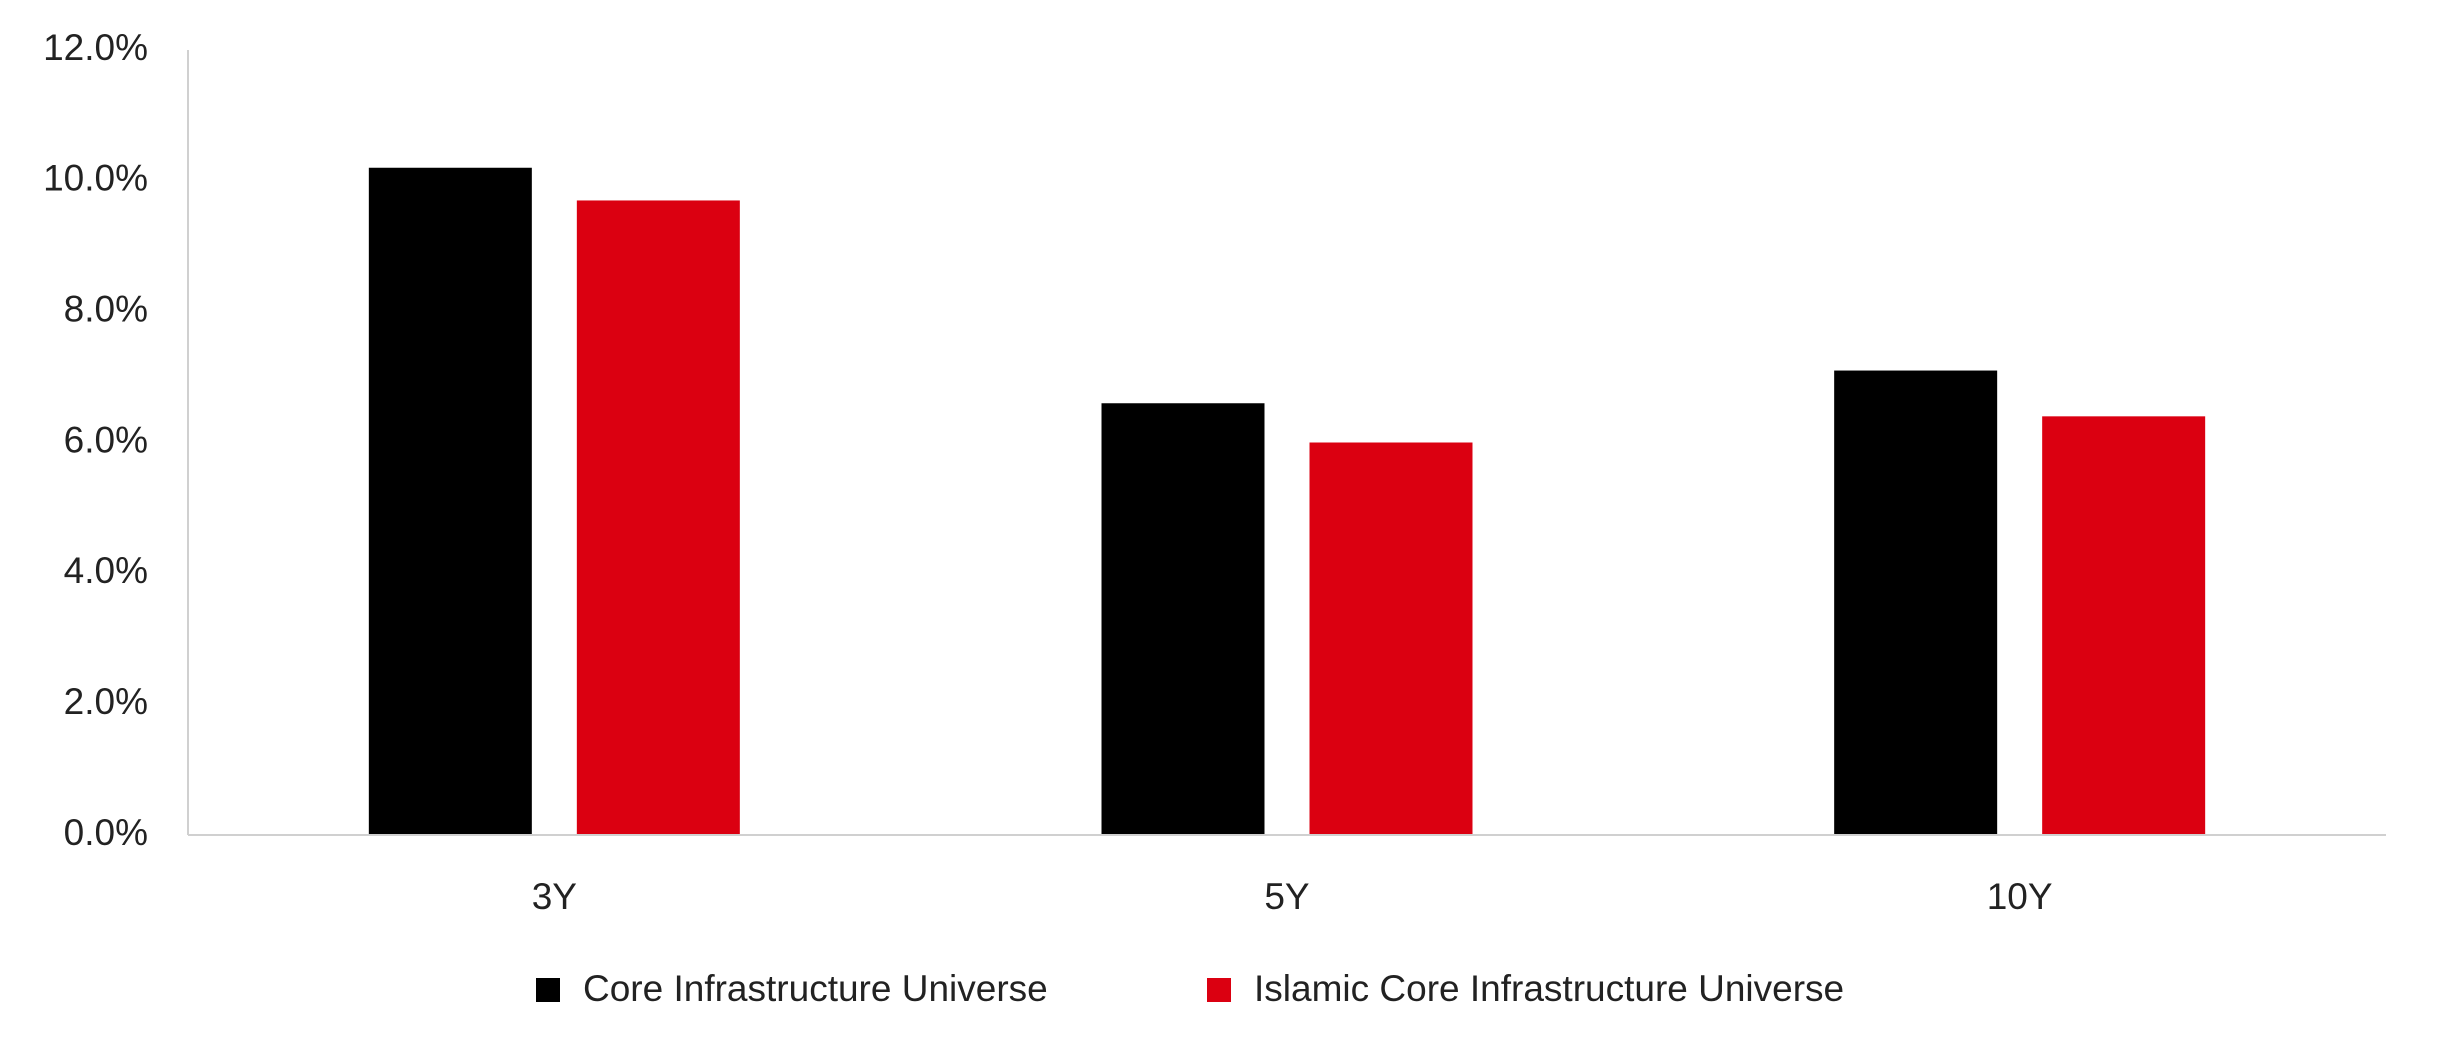 This screenshot has width=2439, height=1058. Describe the element at coordinates (106, 570) in the screenshot. I see `y-tick-label: 4.0%` at that location.